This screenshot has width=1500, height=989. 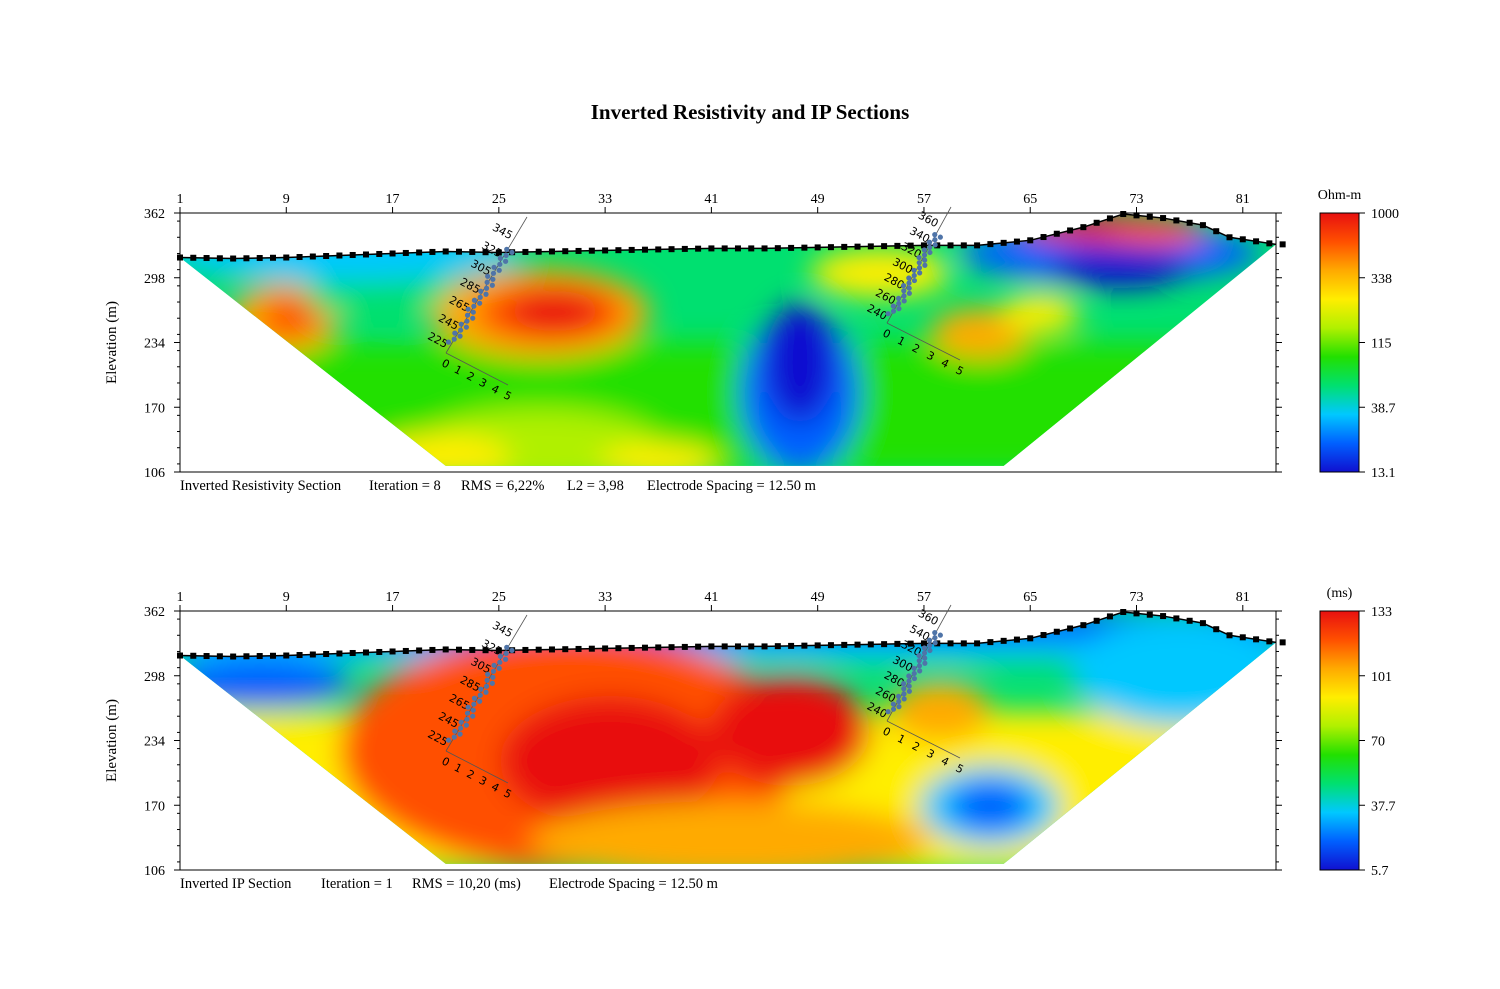 What do you see at coordinates (112, 740) in the screenshot?
I see `y-axis-title: Elevation (m)` at bounding box center [112, 740].